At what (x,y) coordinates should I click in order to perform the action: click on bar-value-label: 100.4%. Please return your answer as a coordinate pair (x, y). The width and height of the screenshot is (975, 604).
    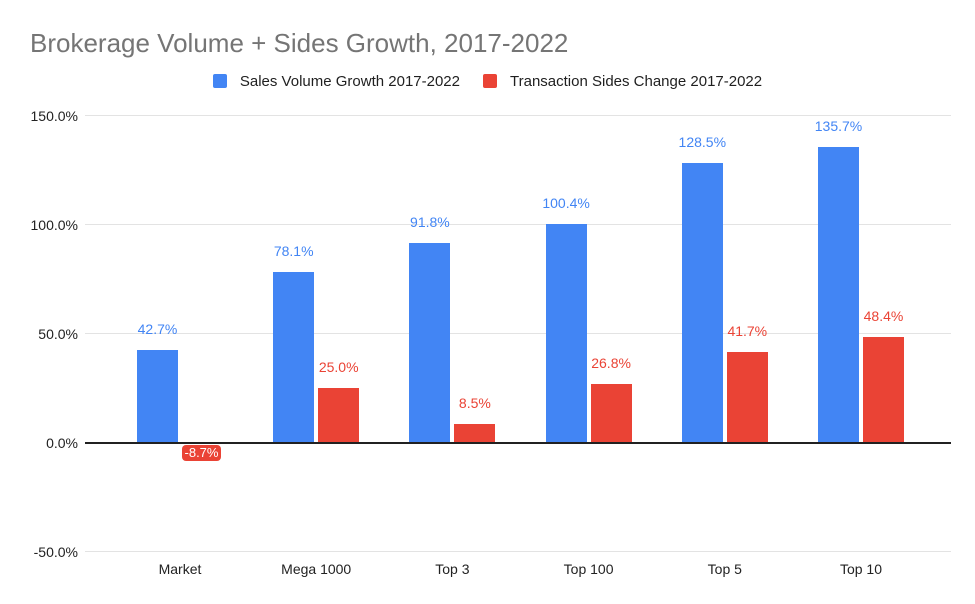
    Looking at the image, I should click on (566, 202).